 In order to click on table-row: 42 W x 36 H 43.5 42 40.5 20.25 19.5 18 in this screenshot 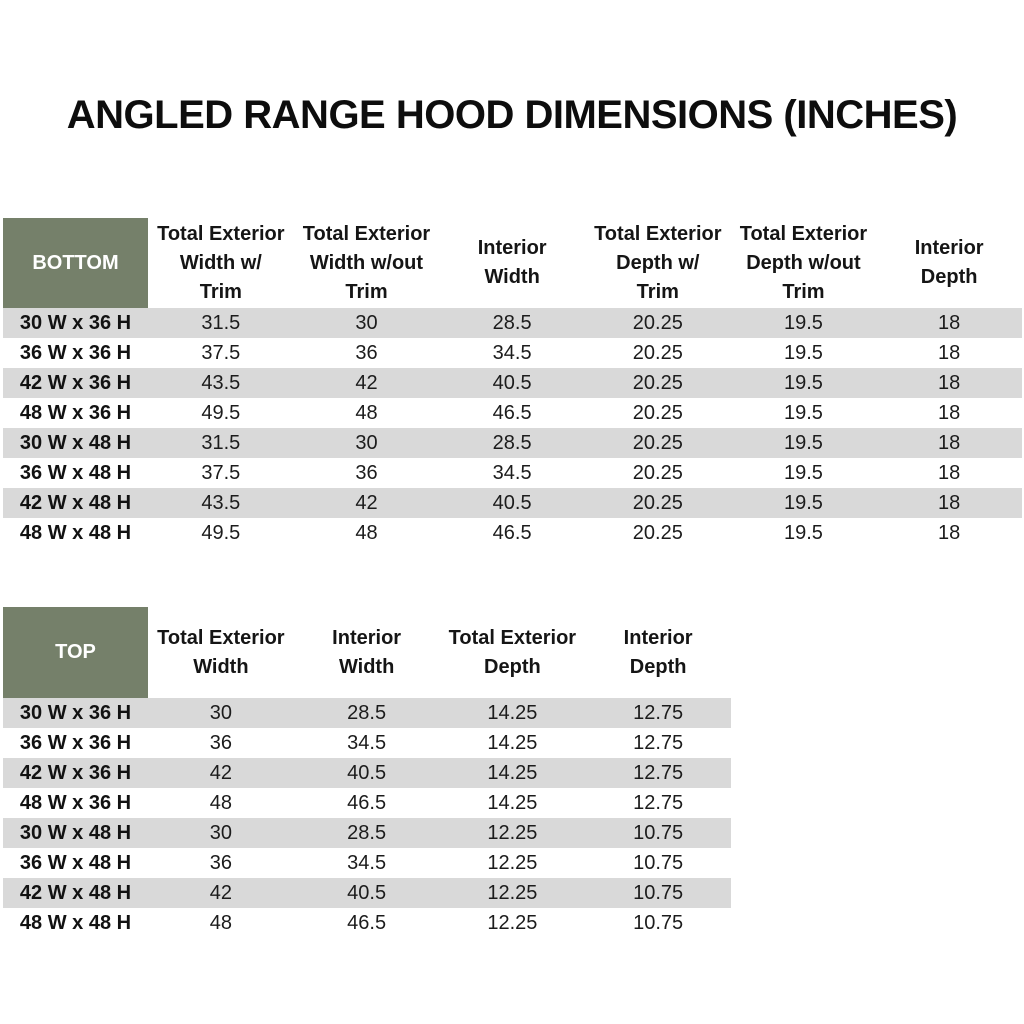, I will do `click(512, 383)`.